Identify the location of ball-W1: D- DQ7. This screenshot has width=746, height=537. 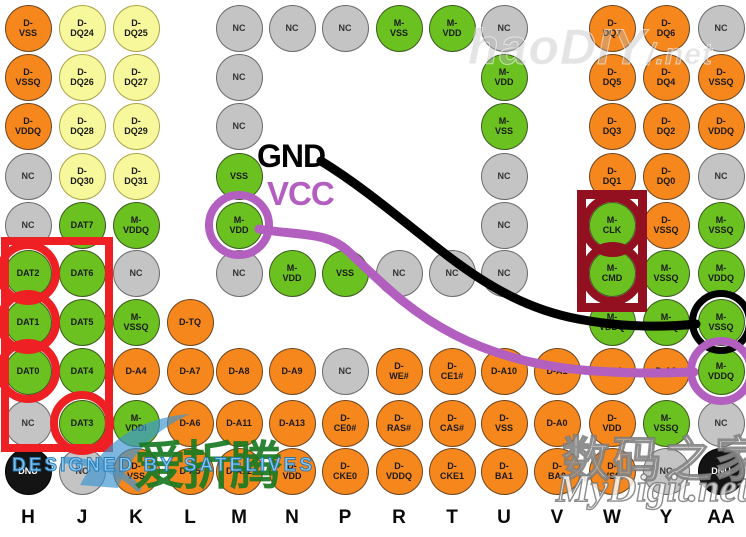
(612, 28).